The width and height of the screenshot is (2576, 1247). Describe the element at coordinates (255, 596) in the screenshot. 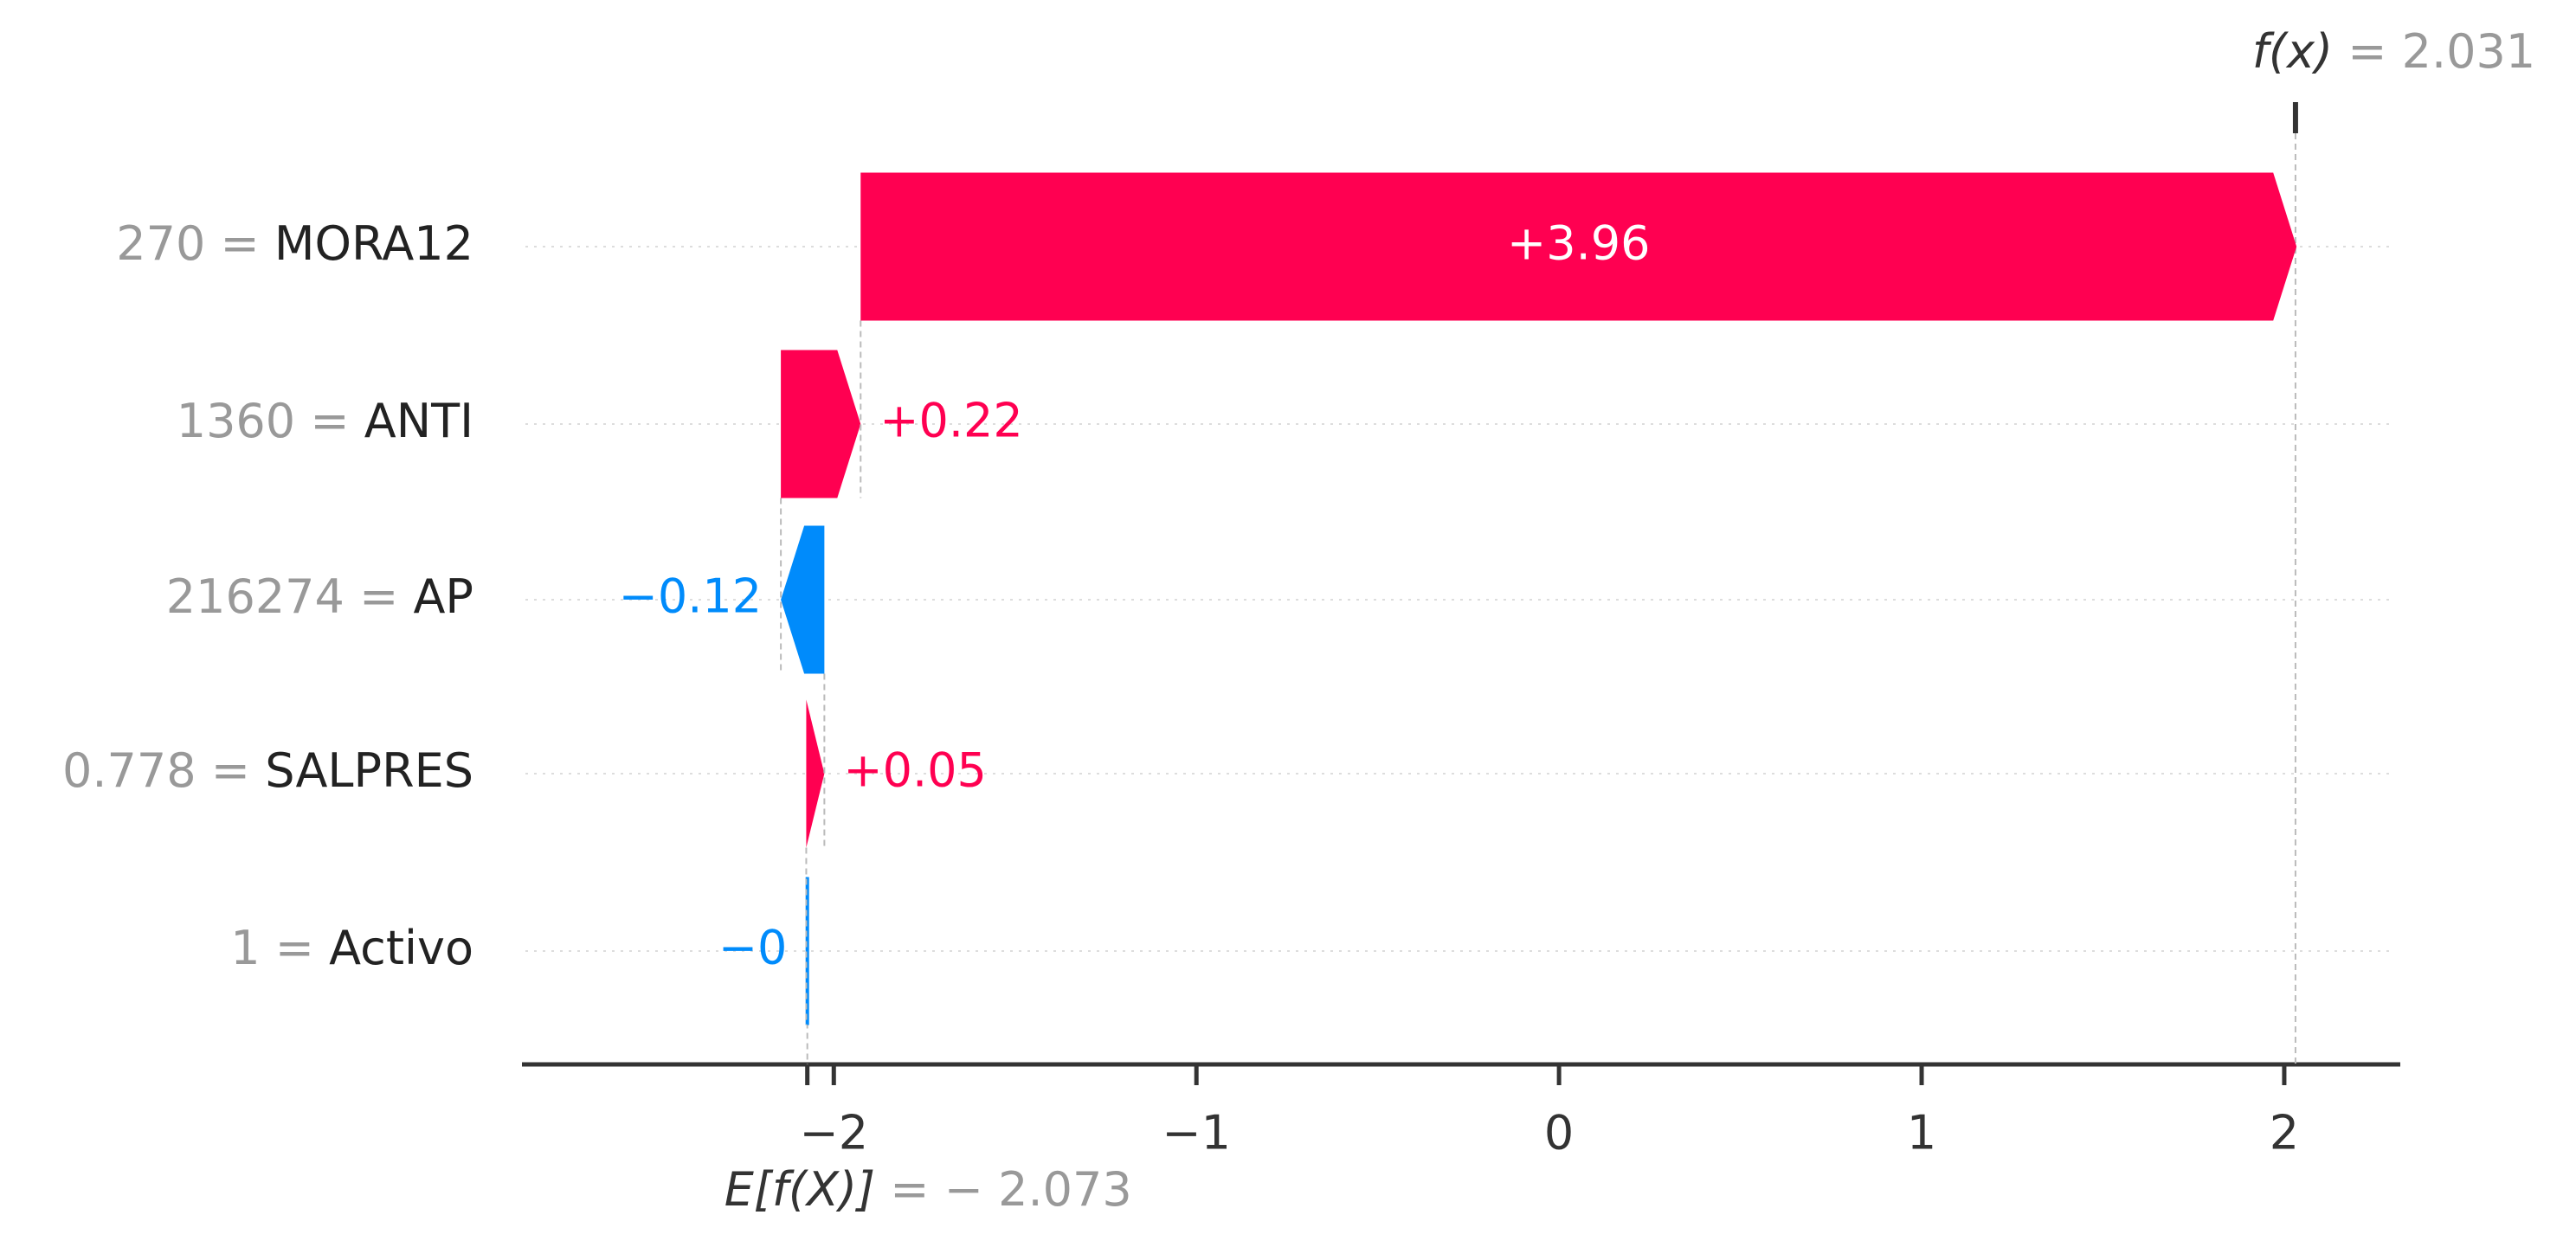

I see `feature-value: 216274` at that location.